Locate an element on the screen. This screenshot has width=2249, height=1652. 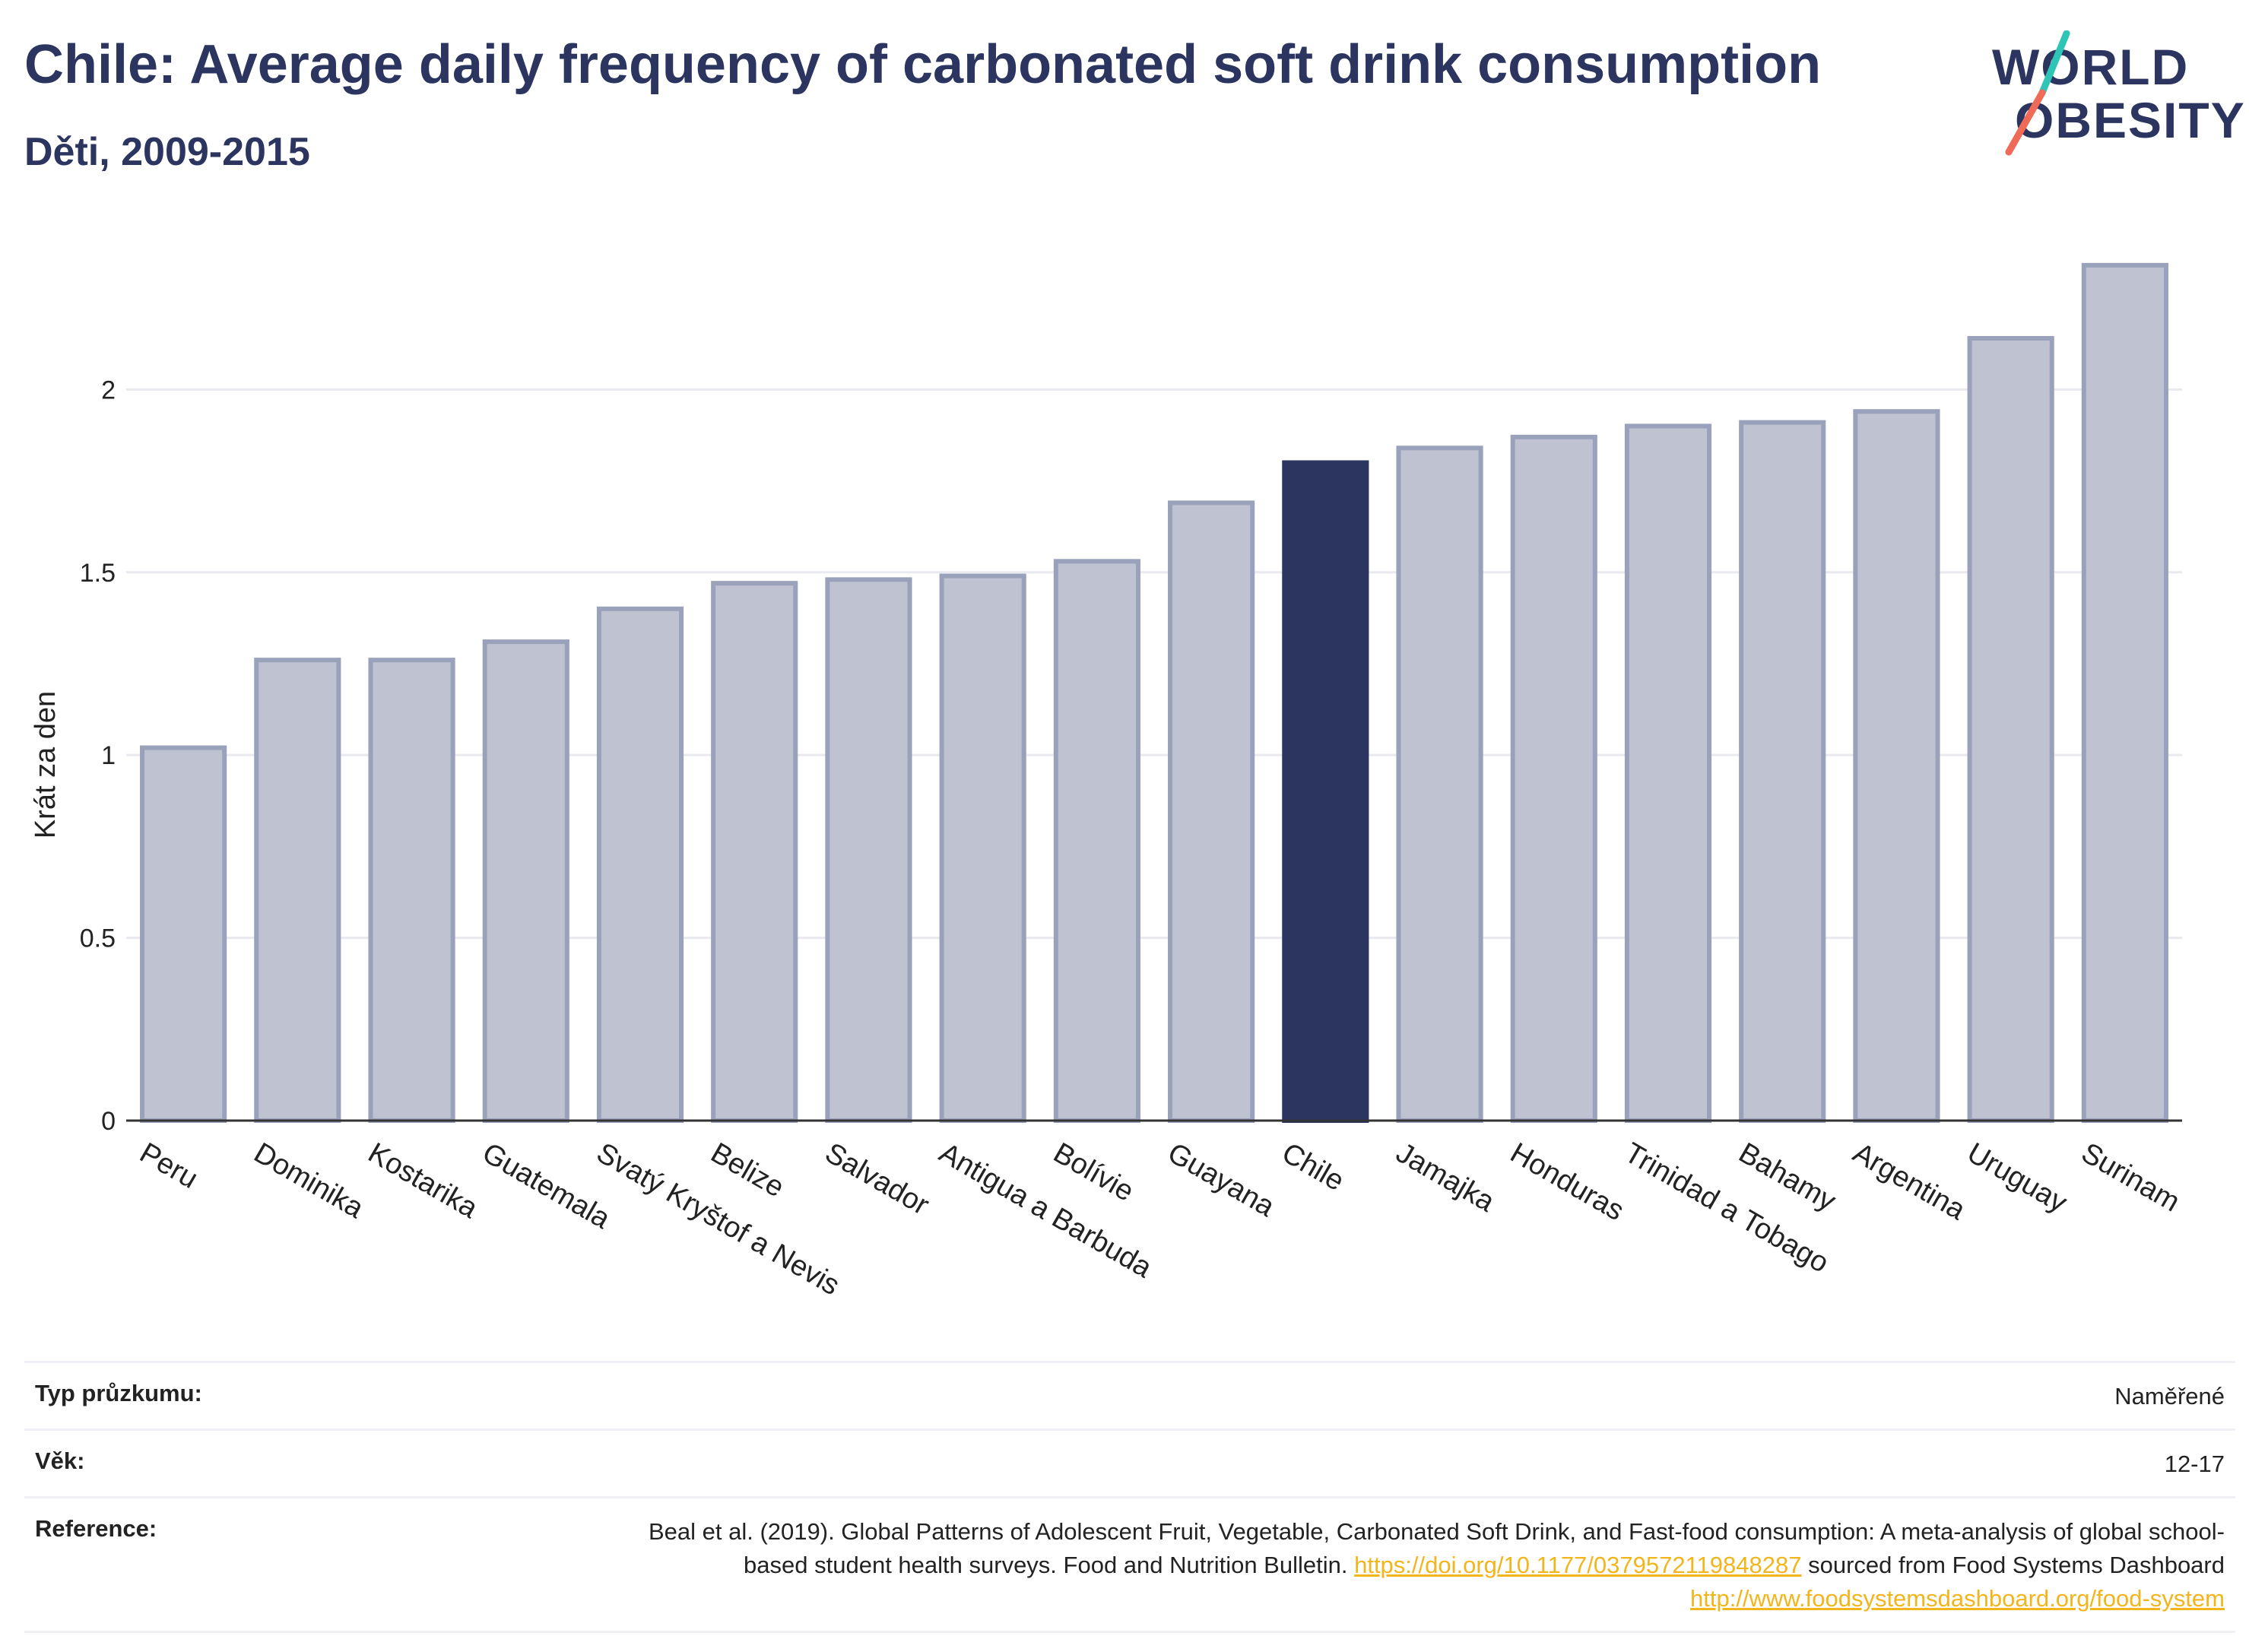
x-tick-label: Uruguay is located at coordinates (2017, 1178).